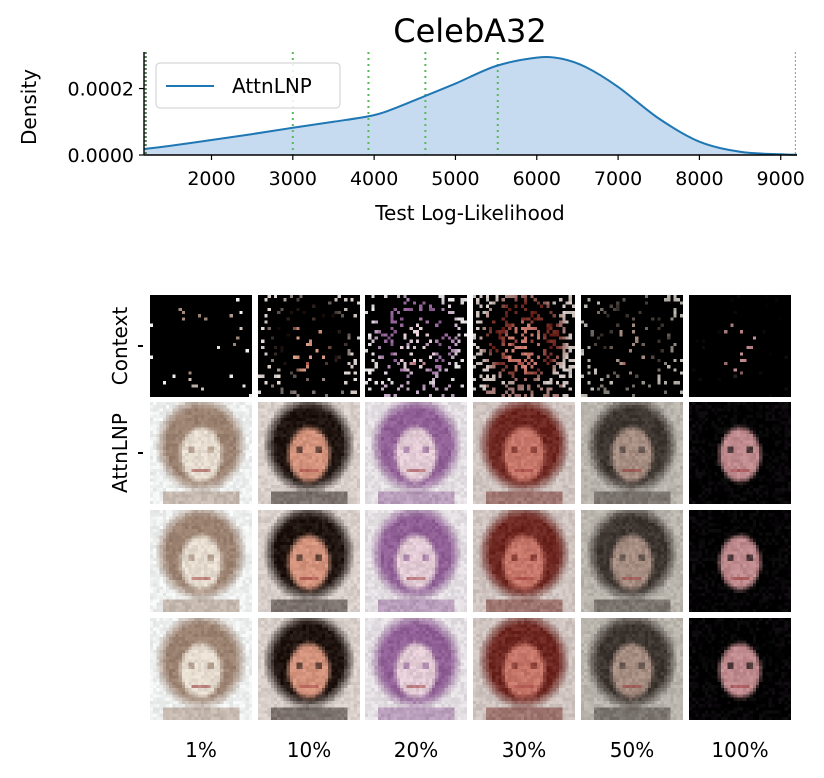 This screenshot has width=824, height=778. Describe the element at coordinates (140, 453) in the screenshot. I see `row-tick-model` at that location.